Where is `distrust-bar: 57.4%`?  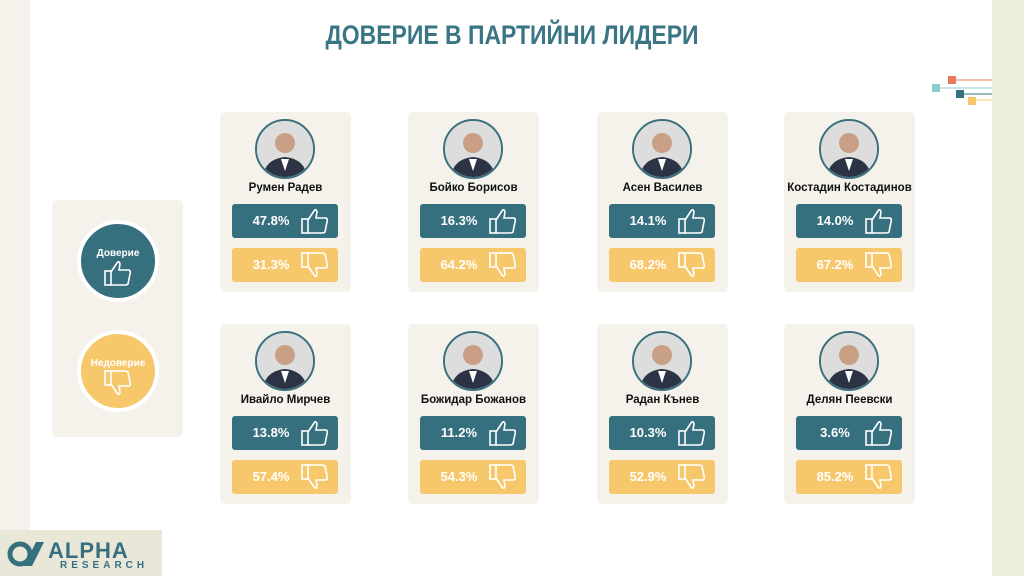 distrust-bar: 57.4% is located at coordinates (285, 477).